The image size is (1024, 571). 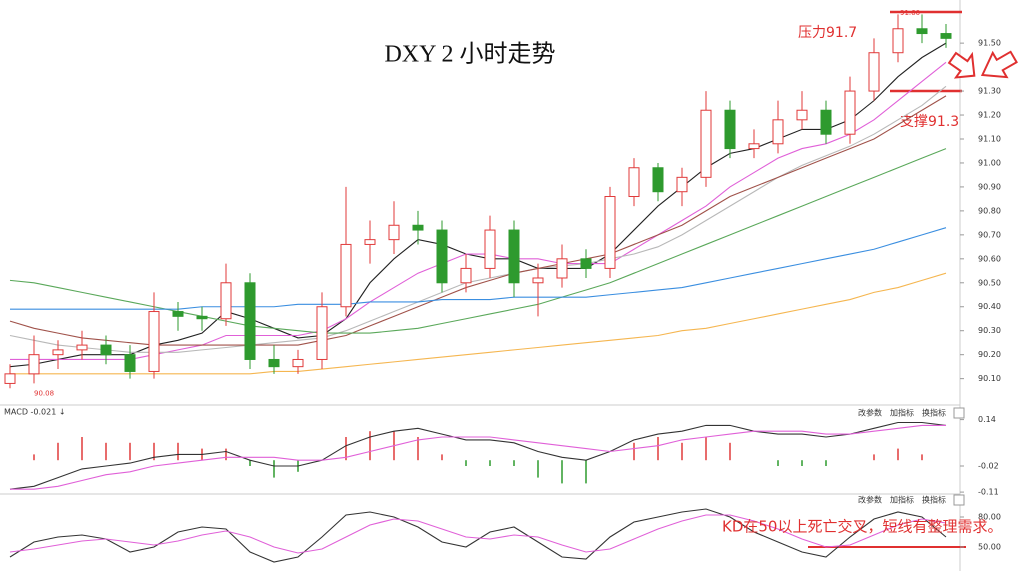 I want to click on y-tick-label: -0.11, so click(x=988, y=492).